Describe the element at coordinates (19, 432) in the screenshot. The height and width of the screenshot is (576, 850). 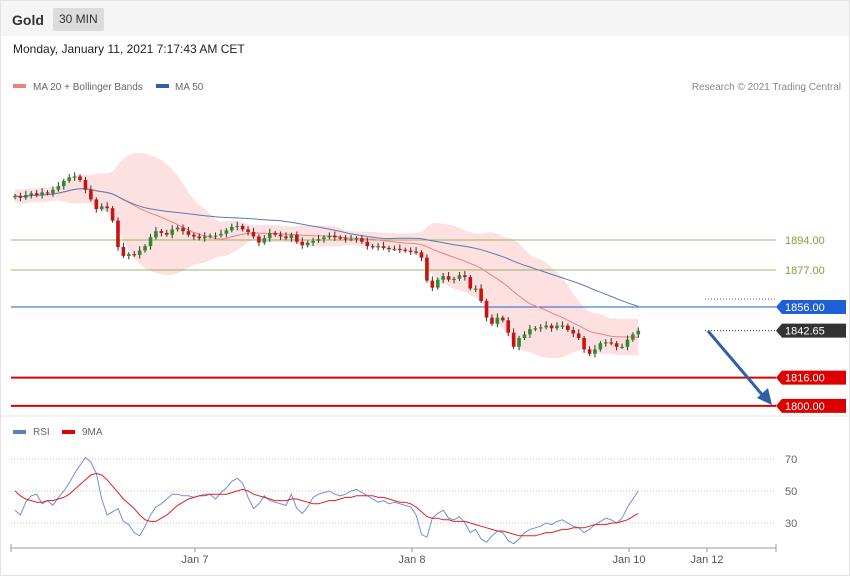
I see `rsi-legend-swatch` at that location.